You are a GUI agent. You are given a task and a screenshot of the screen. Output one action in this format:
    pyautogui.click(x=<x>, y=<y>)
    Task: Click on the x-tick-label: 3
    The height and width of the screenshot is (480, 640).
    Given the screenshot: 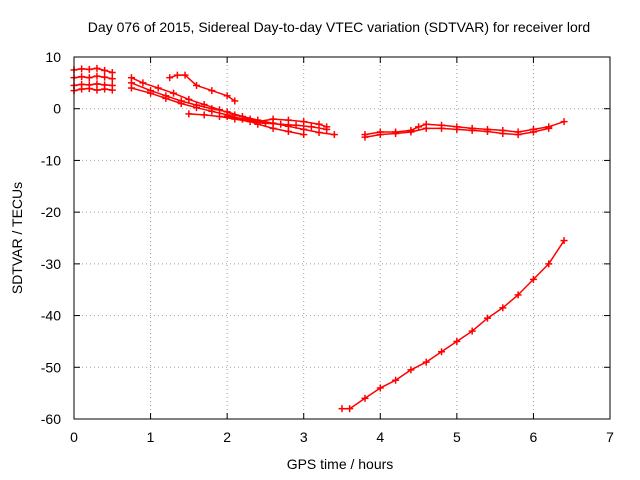 What is the action you would take?
    pyautogui.click(x=304, y=437)
    